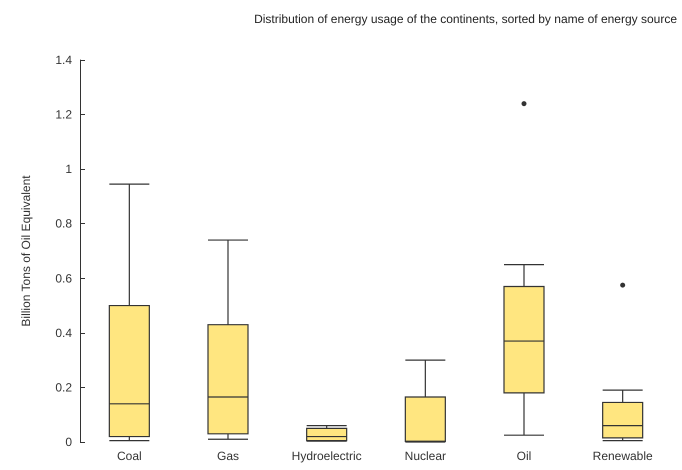  What do you see at coordinates (425, 456) in the screenshot?
I see `x-tick-label: Nuclear` at bounding box center [425, 456].